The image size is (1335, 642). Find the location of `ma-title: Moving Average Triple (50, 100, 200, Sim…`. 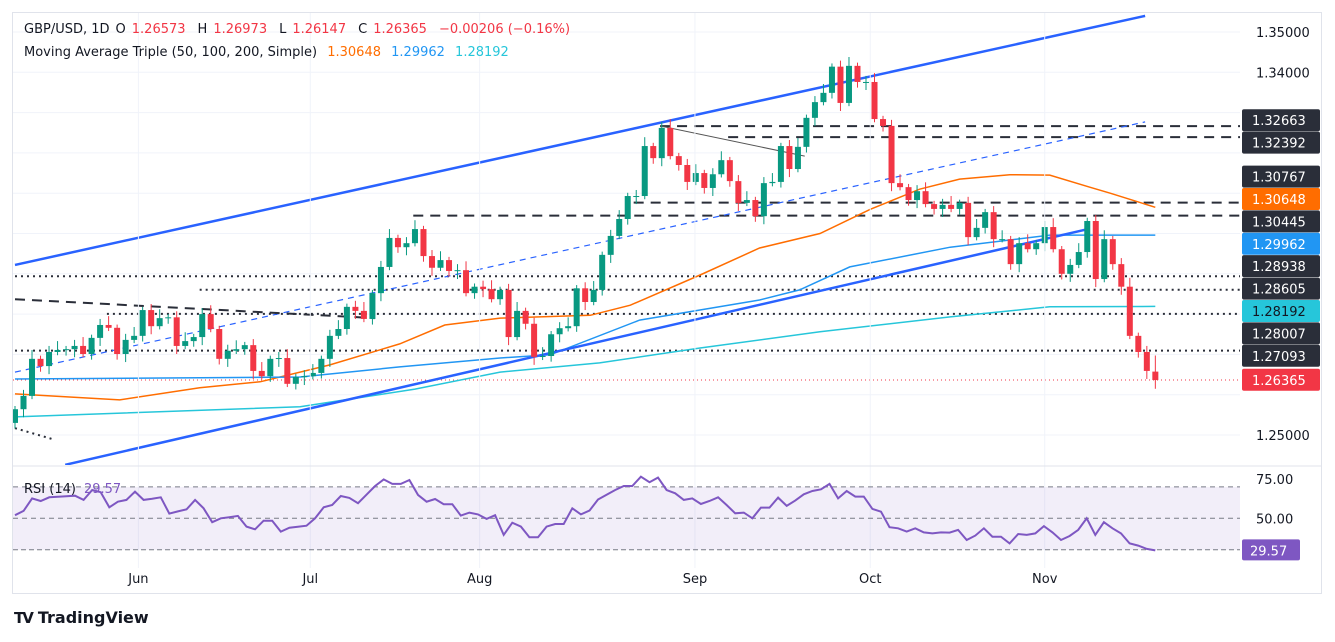

ma-title: Moving Average Triple (50, 100, 200, Sim… is located at coordinates (171, 52).